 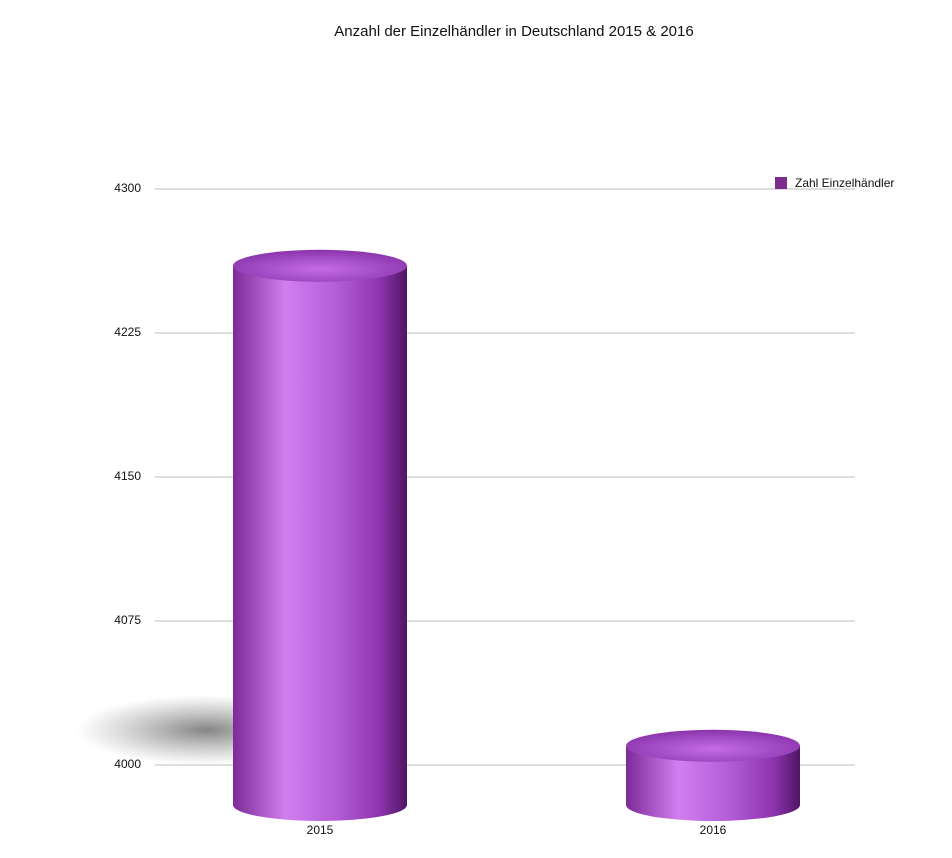 What do you see at coordinates (781, 183) in the screenshot?
I see `legend-swatch` at bounding box center [781, 183].